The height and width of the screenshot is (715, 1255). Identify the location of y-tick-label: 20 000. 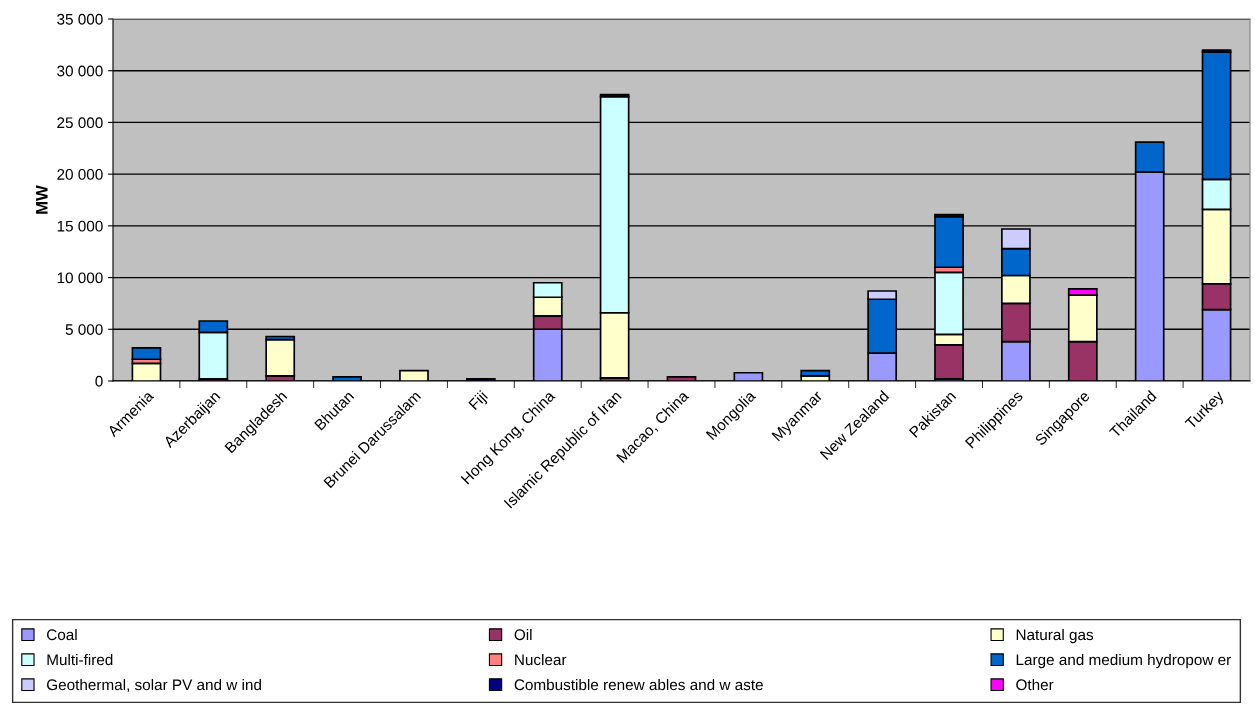
(80, 174).